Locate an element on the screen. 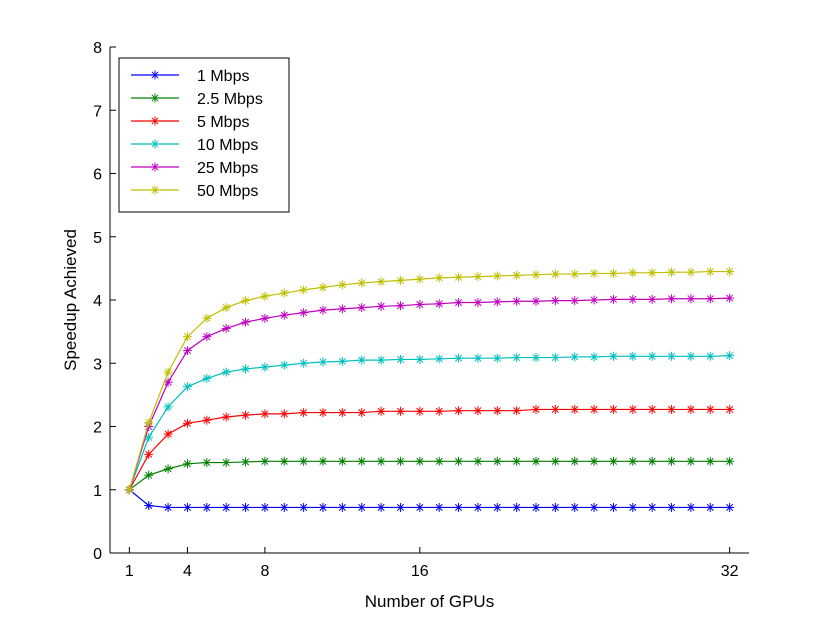 This screenshot has width=830, height=622. x-tick-label: 8 is located at coordinates (264, 571).